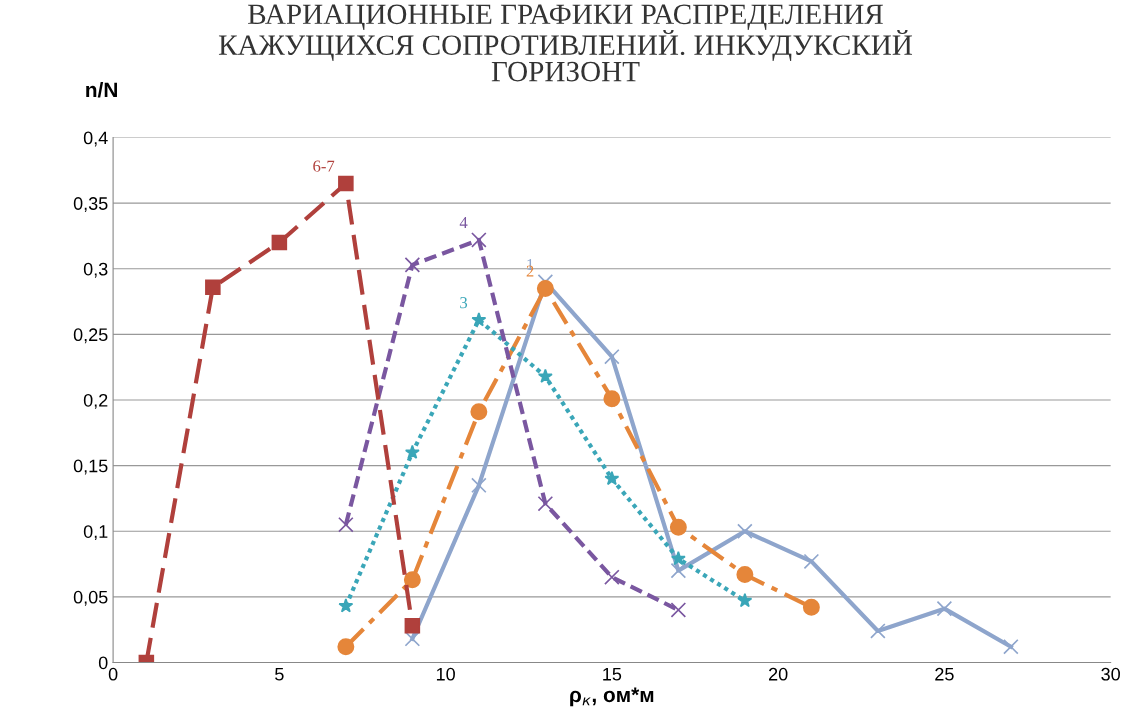 The image size is (1131, 724). I want to click on y-tick-label: 0,1, so click(95, 533).